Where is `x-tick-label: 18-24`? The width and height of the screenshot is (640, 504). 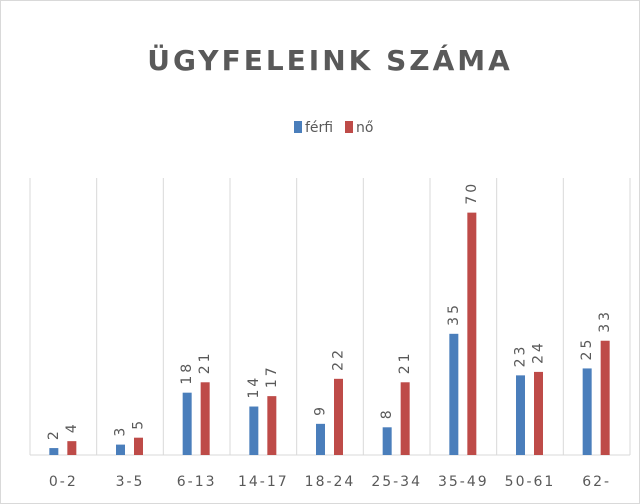
x-tick-label: 18-24 is located at coordinates (330, 482).